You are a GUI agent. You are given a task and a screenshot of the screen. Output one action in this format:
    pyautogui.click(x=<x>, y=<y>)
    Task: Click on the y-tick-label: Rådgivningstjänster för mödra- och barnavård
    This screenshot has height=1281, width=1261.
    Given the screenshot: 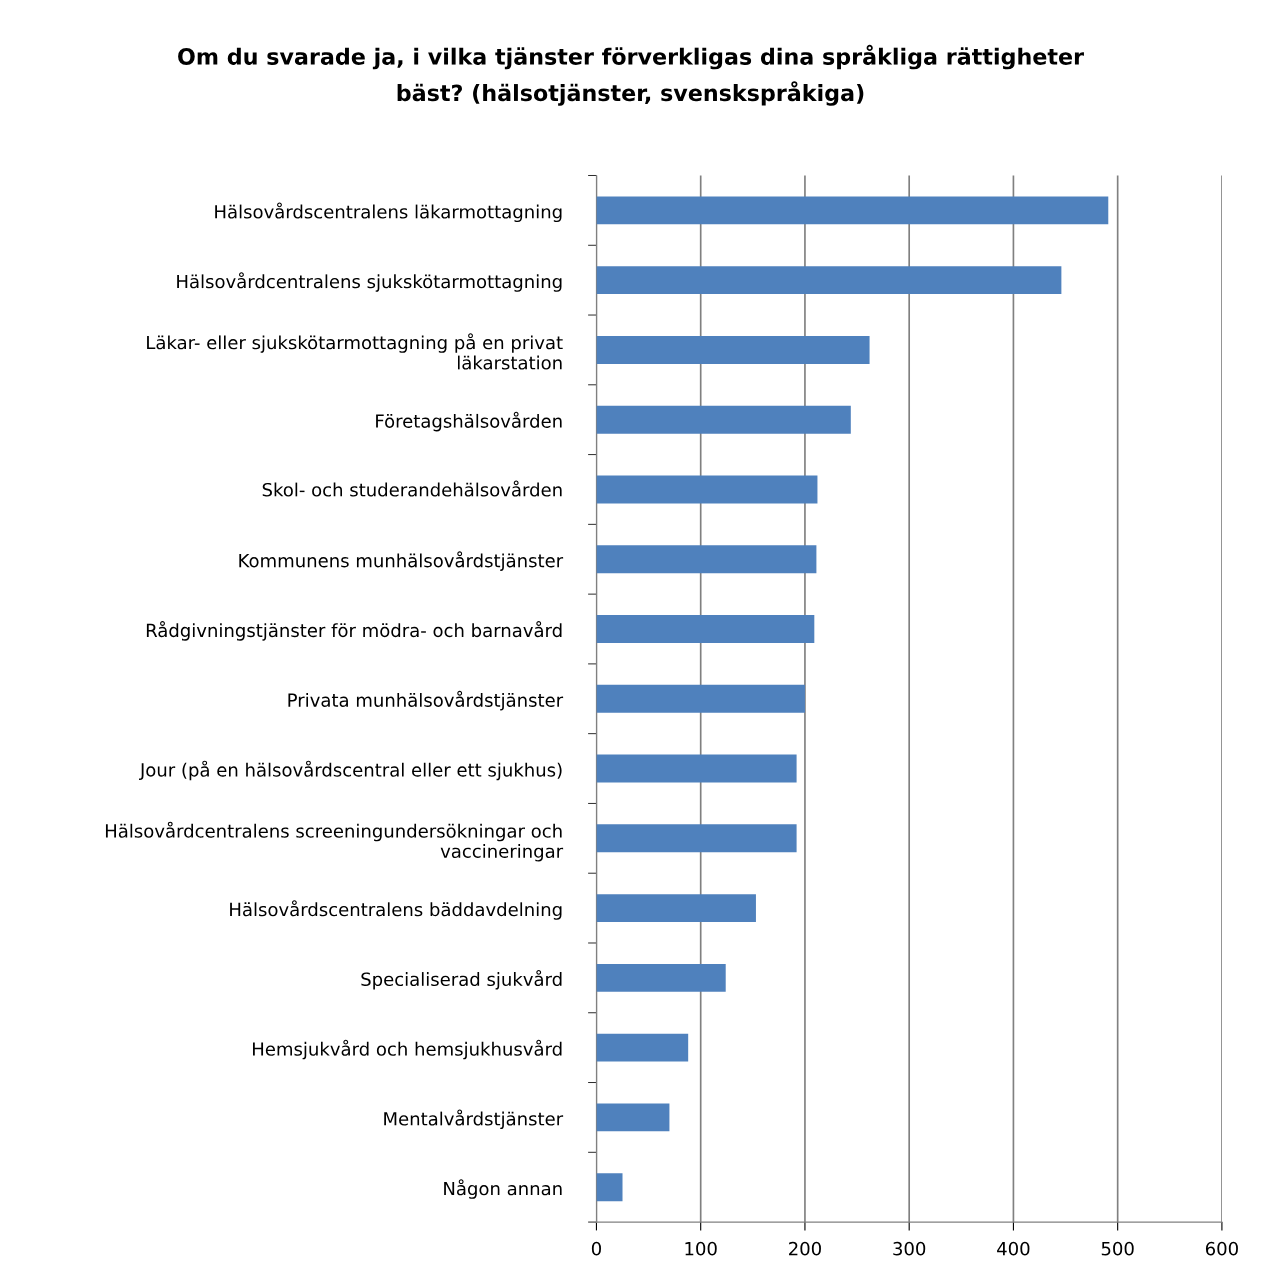 What is the action you would take?
    pyautogui.click(x=354, y=631)
    